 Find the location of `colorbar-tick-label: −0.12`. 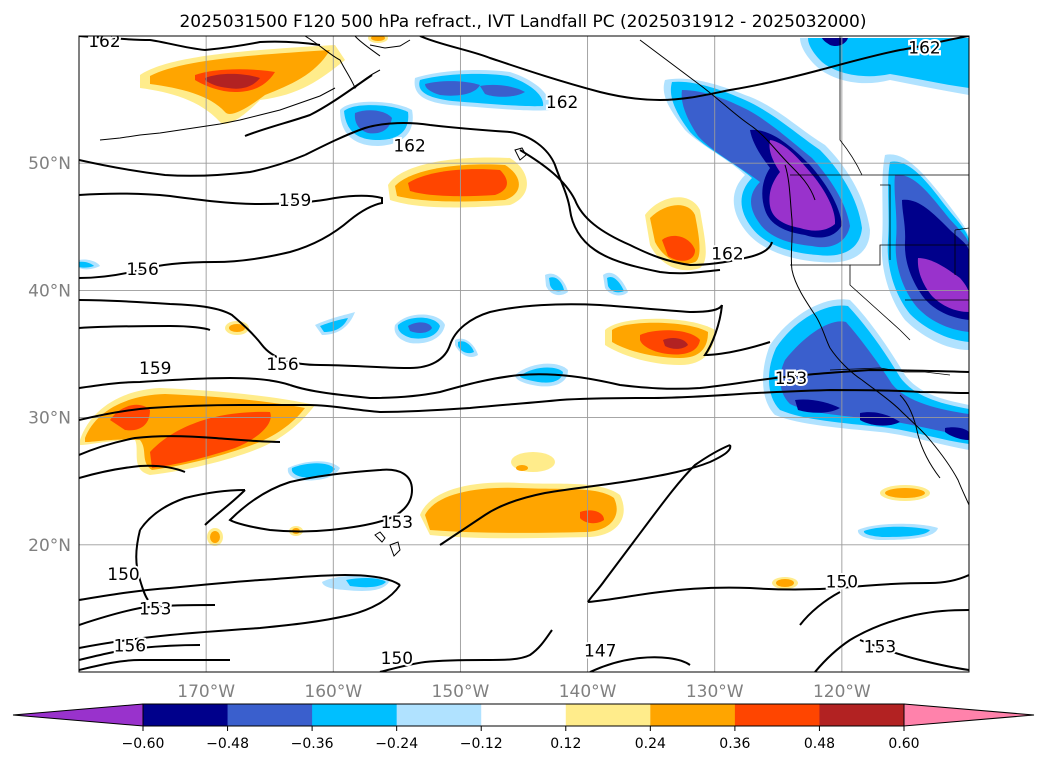

colorbar-tick-label: −0.12 is located at coordinates (481, 744).